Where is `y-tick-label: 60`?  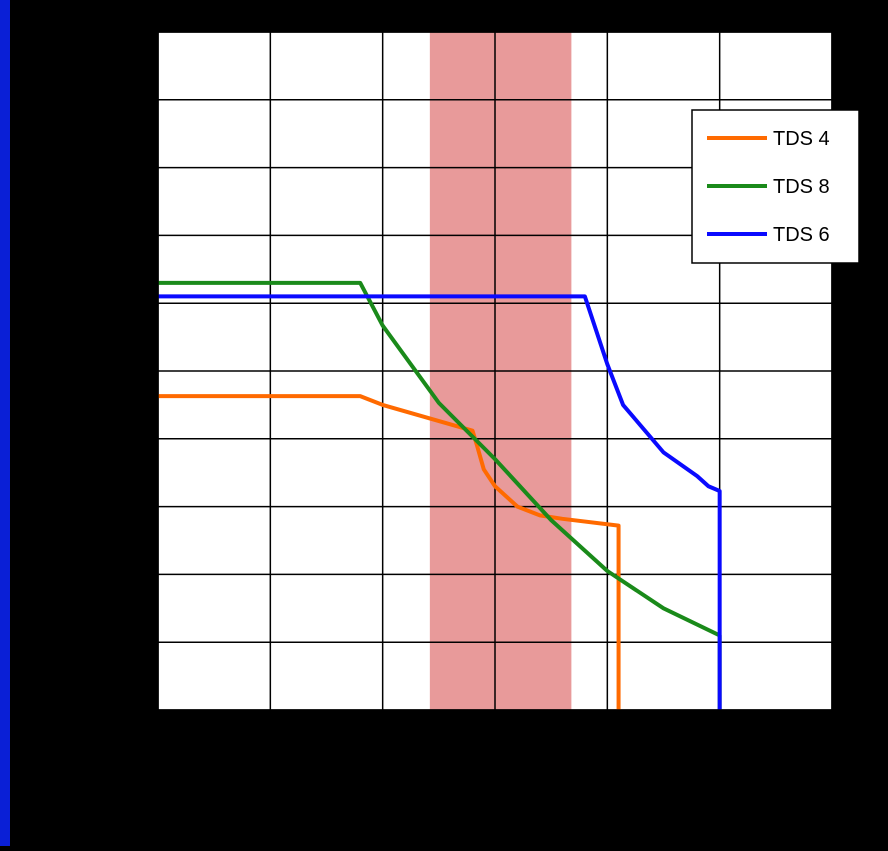 y-tick-label: 60 is located at coordinates (135, 304).